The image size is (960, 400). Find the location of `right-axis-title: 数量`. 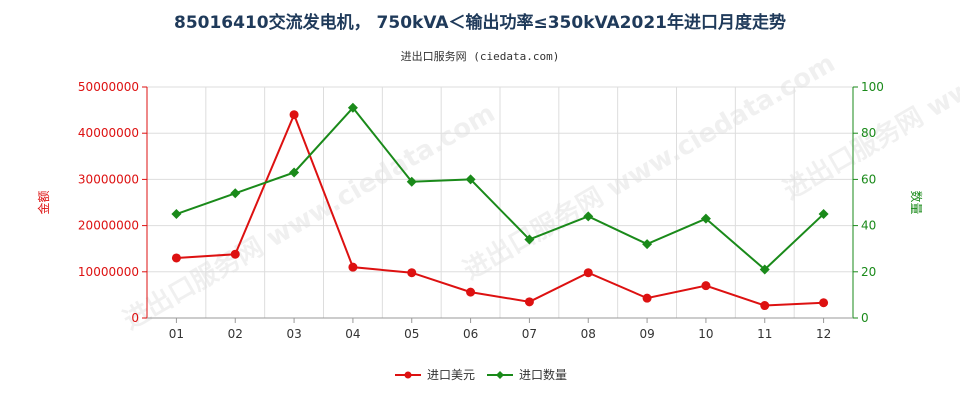

right-axis-title: 数量 is located at coordinates (916, 202).